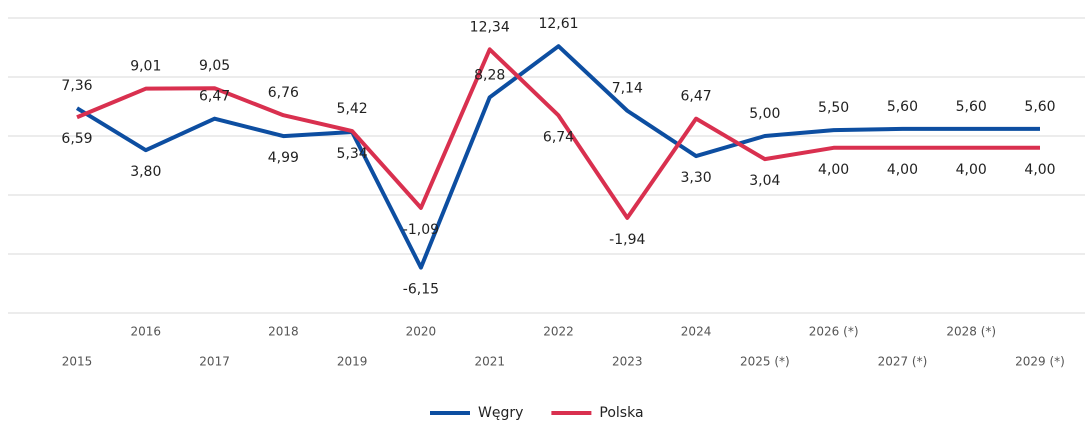 This screenshot has height=427, width=1092. I want to click on data-label: 3,80, so click(145, 172).